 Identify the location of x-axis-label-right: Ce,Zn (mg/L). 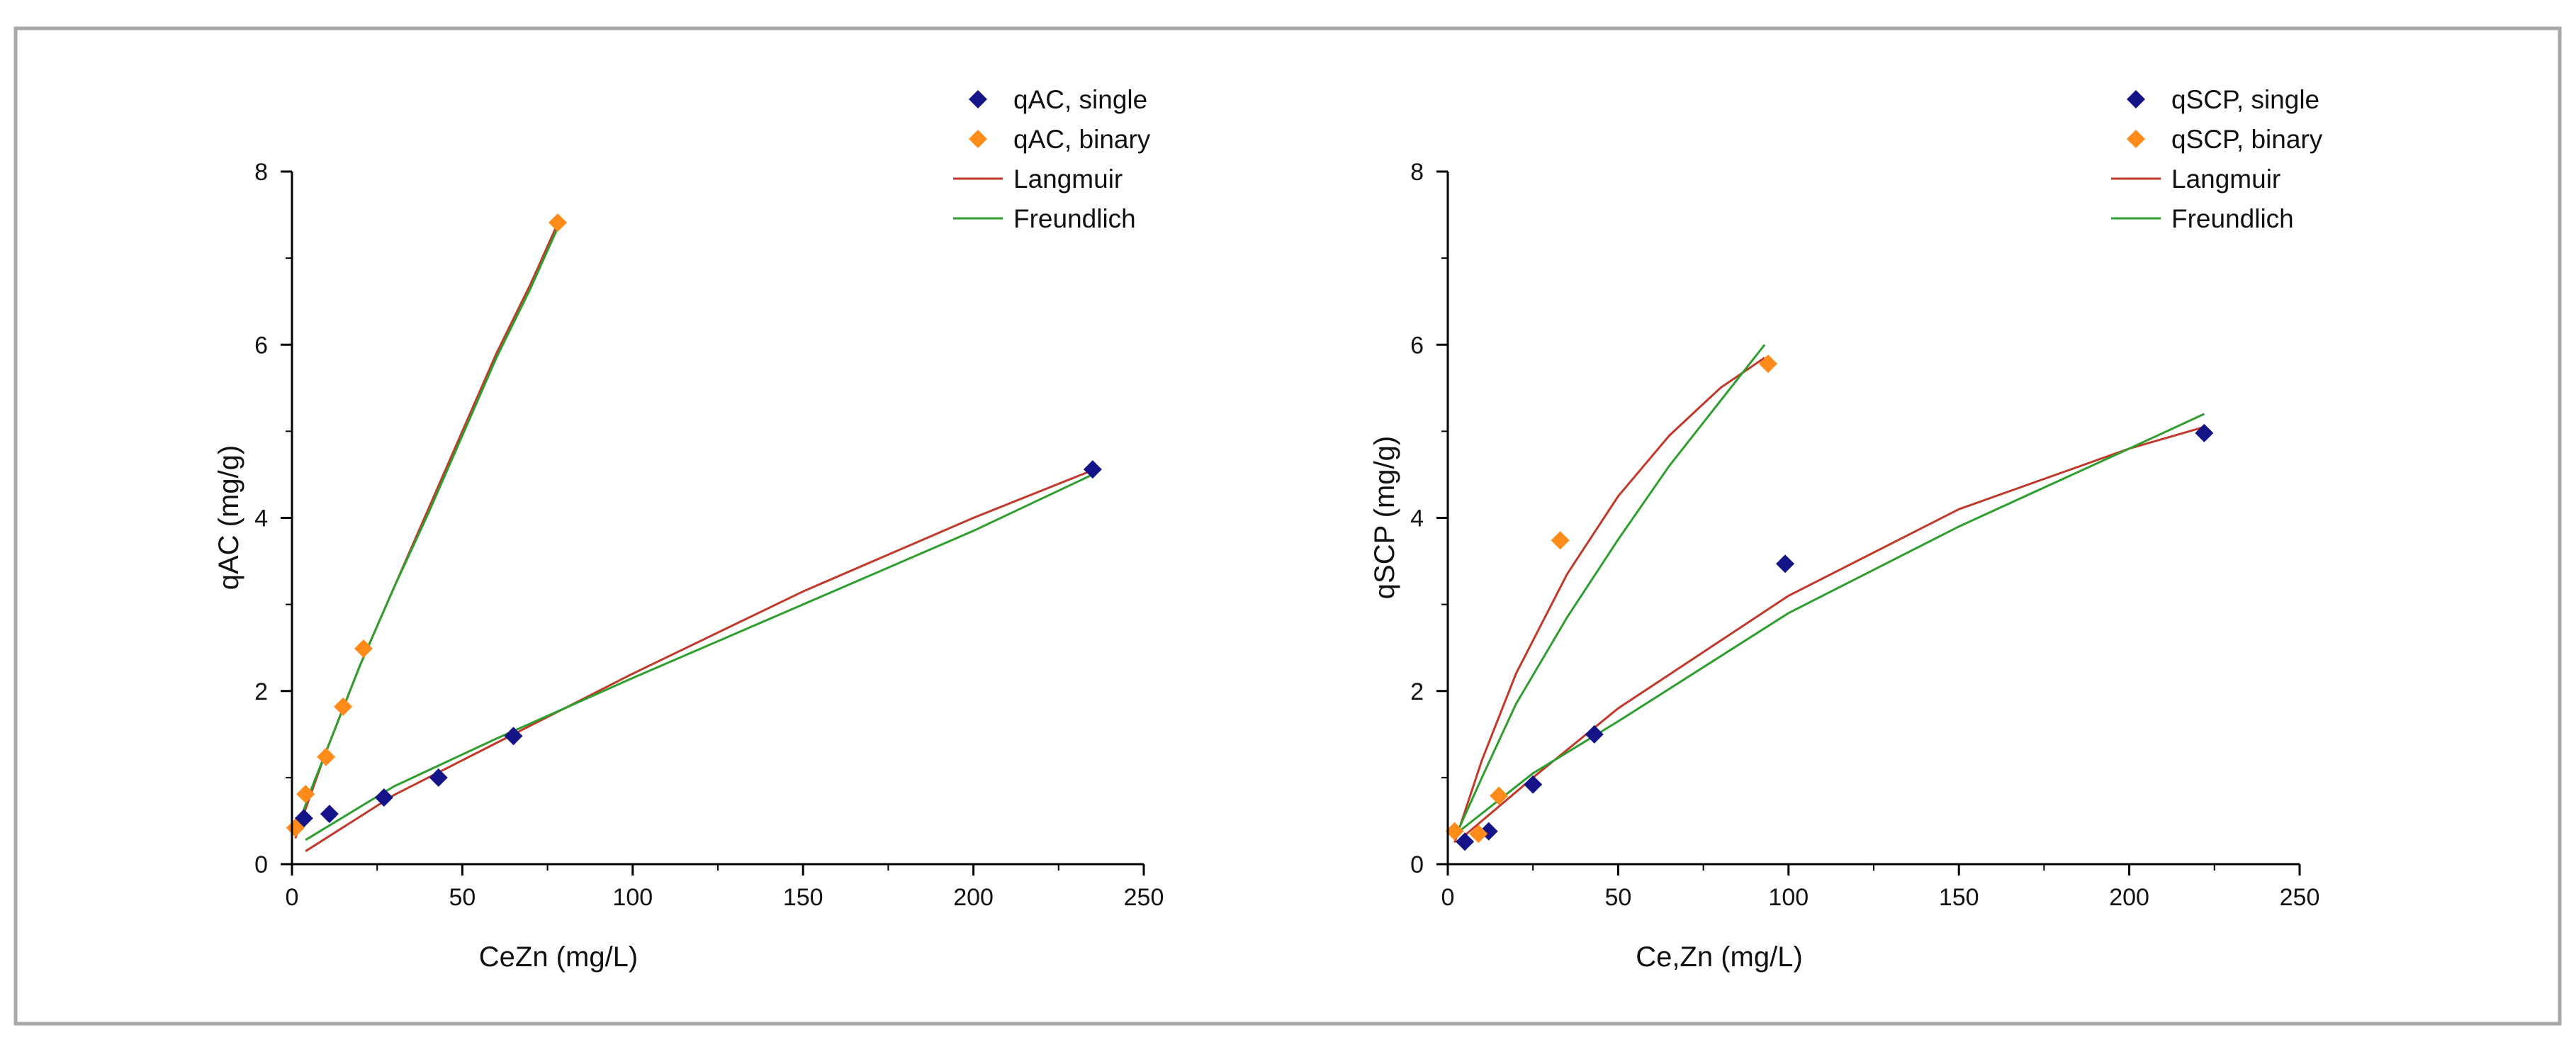
(1719, 957).